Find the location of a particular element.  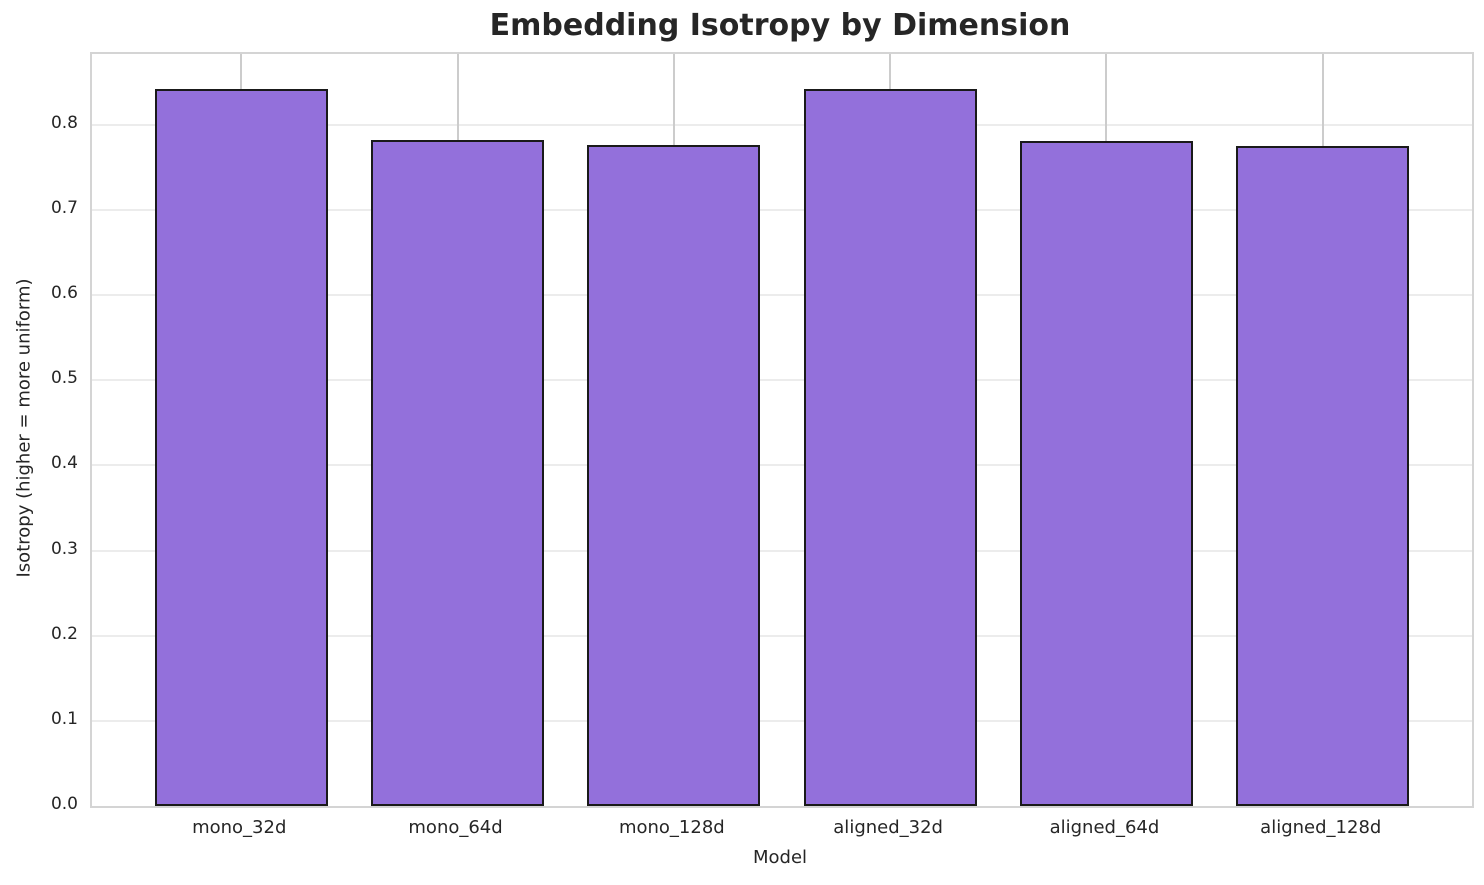

y-tick-label: 0.6 is located at coordinates (64, 293).